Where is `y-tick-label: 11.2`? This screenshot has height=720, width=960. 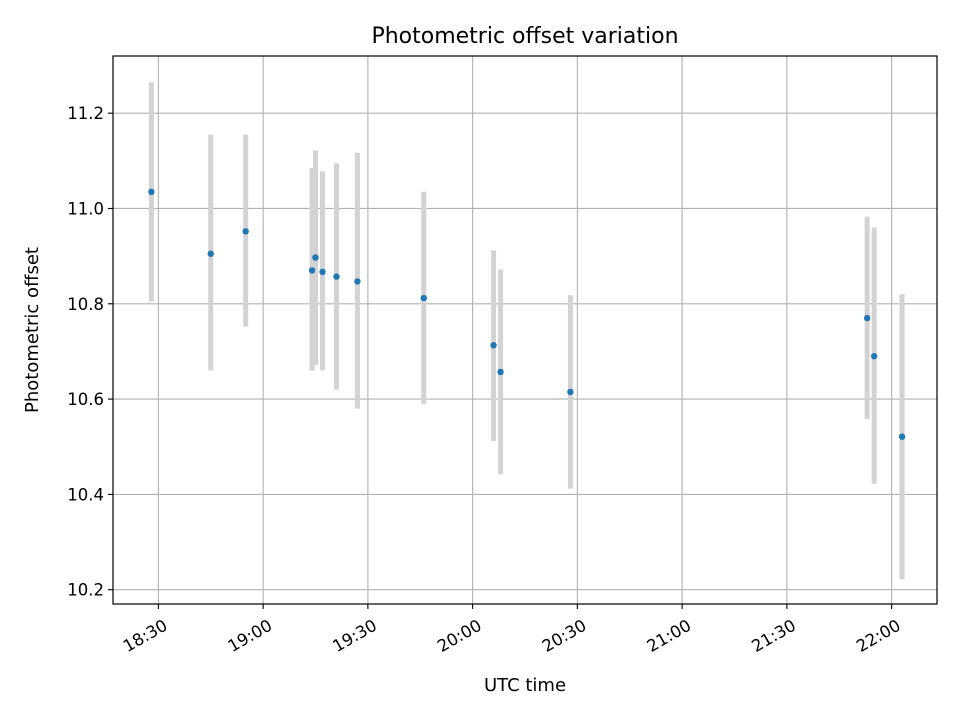 y-tick-label: 11.2 is located at coordinates (85, 113).